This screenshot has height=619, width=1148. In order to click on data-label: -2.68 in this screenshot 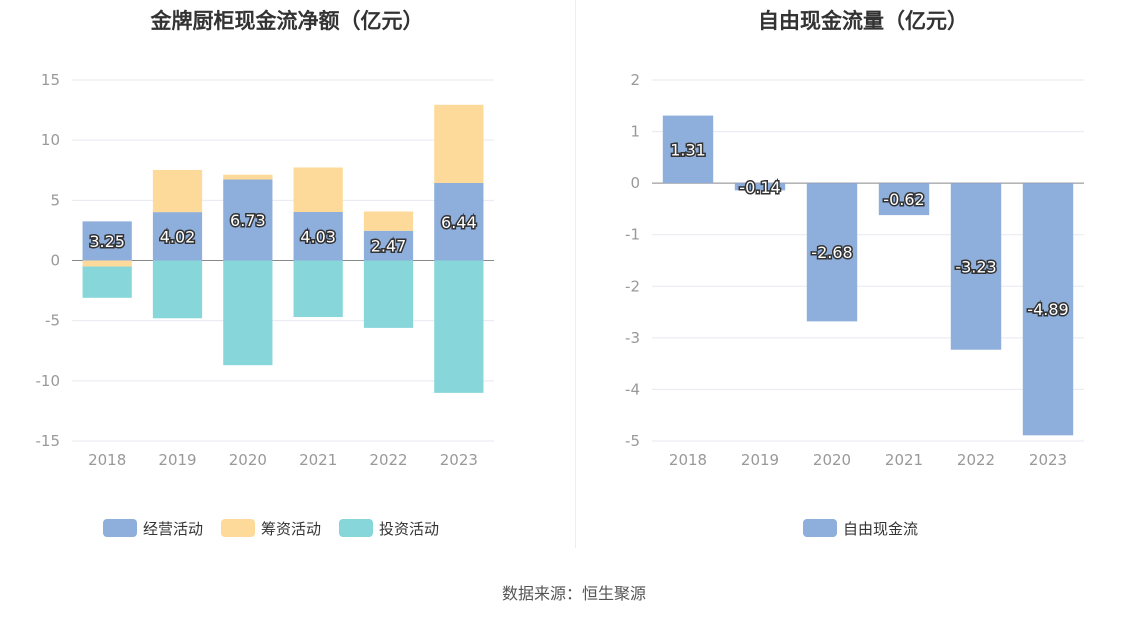, I will do `click(831, 252)`.